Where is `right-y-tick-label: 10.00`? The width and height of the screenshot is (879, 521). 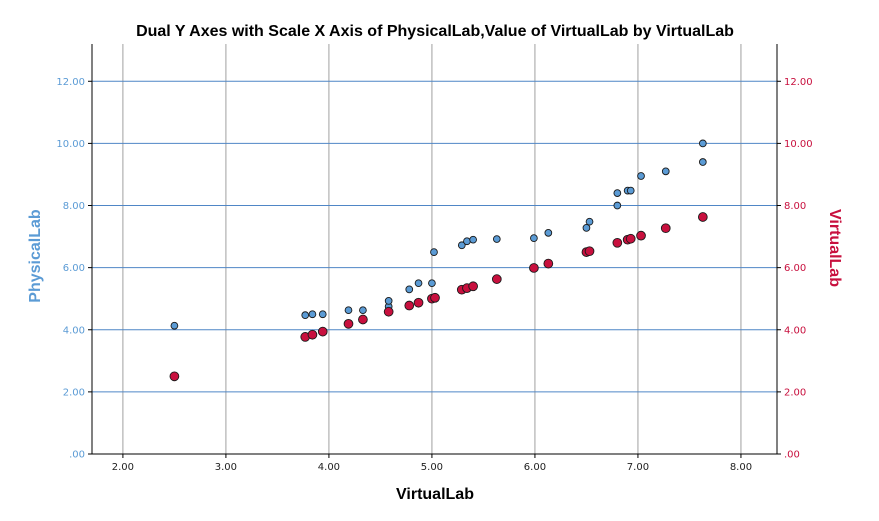 right-y-tick-label: 10.00 is located at coordinates (798, 144).